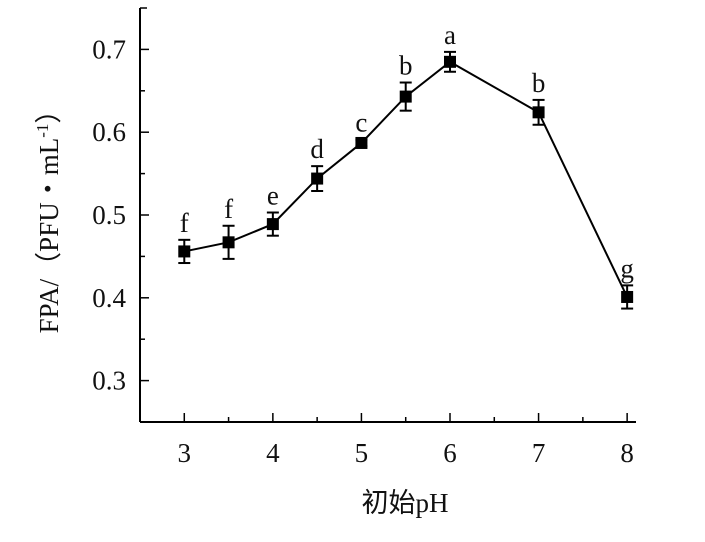 This screenshot has width=705, height=542. Describe the element at coordinates (273, 453) in the screenshot. I see `x-tick-label: 4` at that location.